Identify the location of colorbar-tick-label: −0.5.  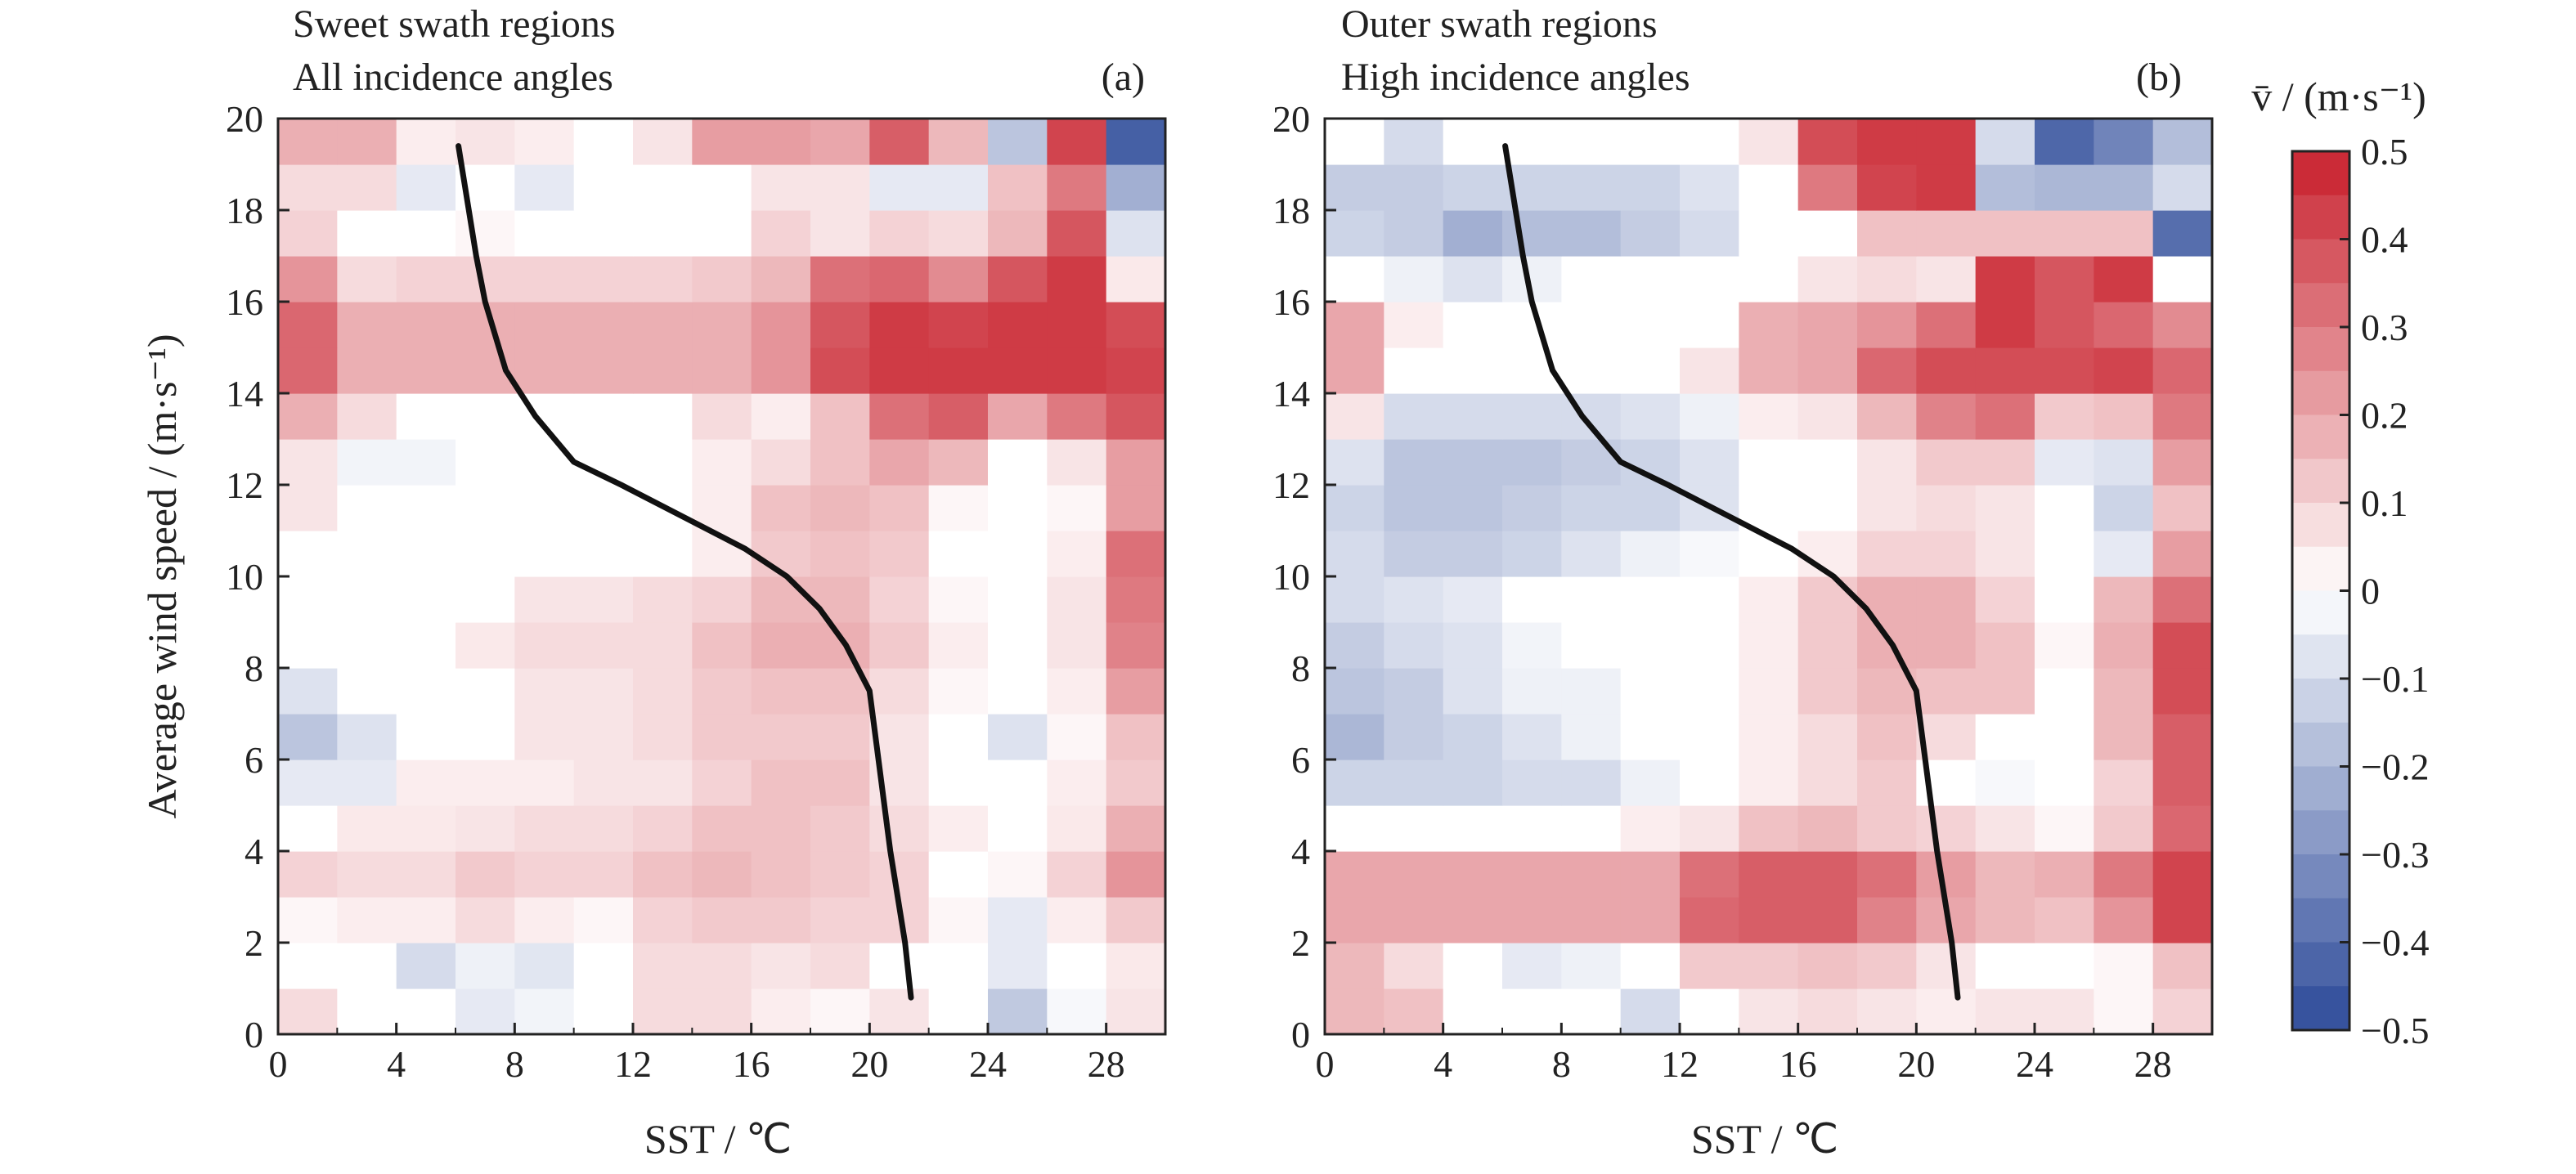
(2395, 1030).